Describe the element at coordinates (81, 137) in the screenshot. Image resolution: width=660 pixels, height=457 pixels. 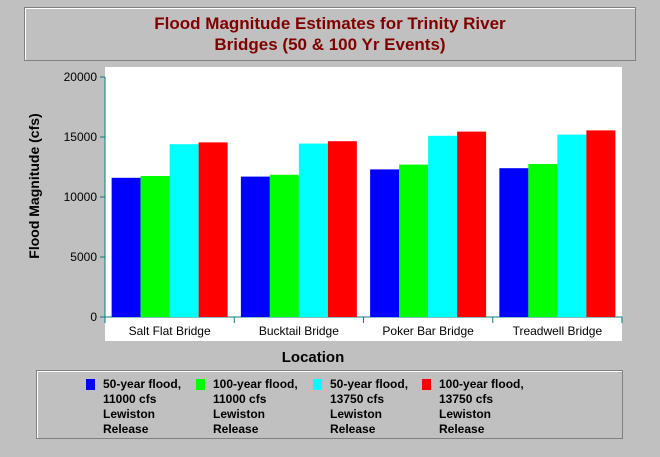
I see `y-tick-label: 15000` at that location.